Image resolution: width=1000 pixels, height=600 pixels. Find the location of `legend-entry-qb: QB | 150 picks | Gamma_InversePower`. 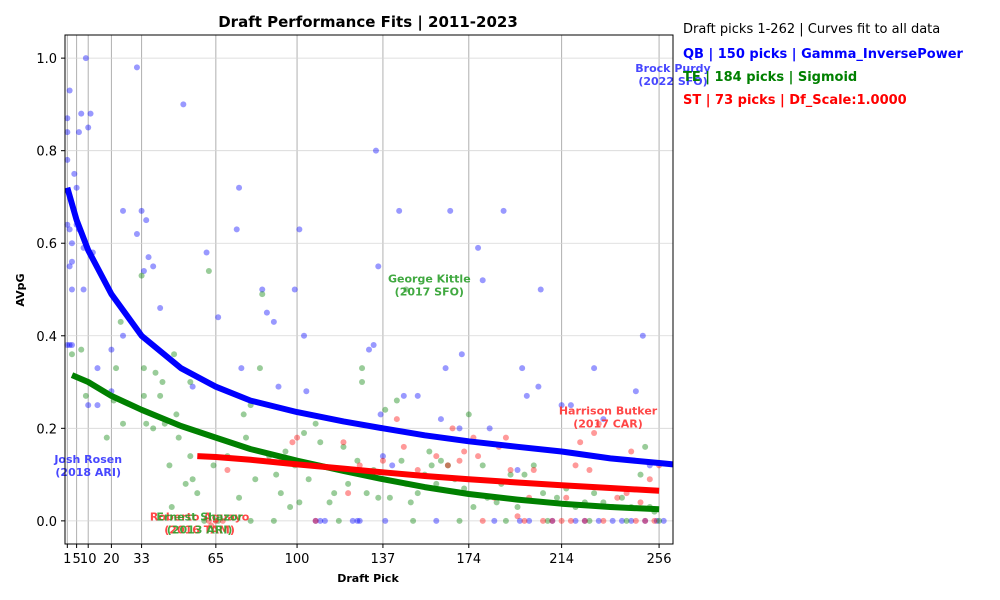

legend-entry-qb: QB | 150 picks | Gamma_InversePower is located at coordinates (823, 54).